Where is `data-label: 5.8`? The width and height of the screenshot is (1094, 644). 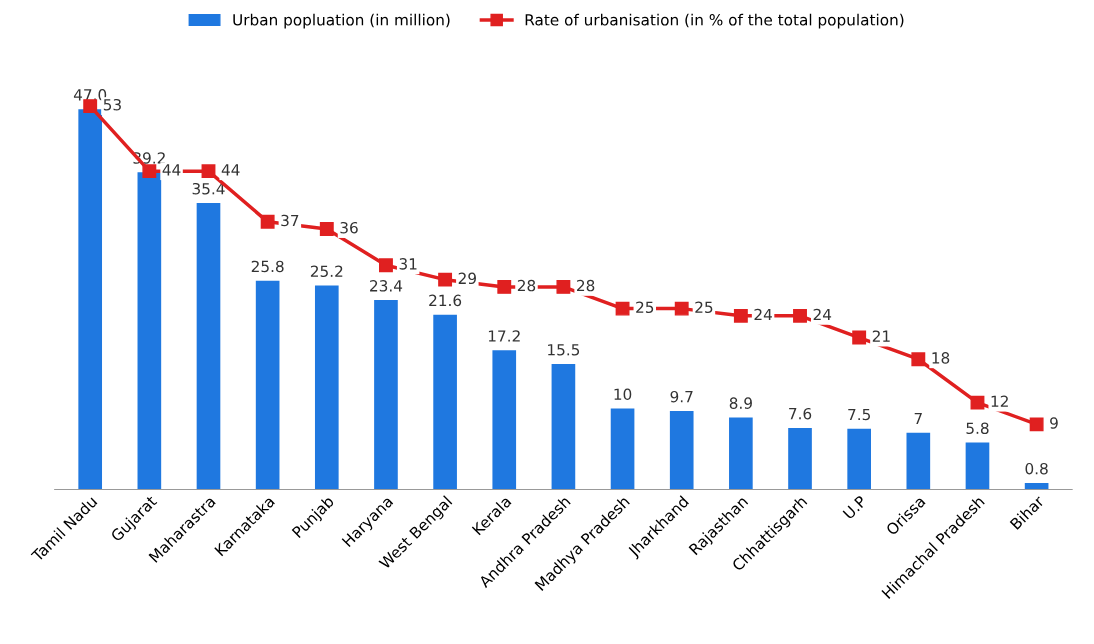 data-label: 5.8 is located at coordinates (977, 428).